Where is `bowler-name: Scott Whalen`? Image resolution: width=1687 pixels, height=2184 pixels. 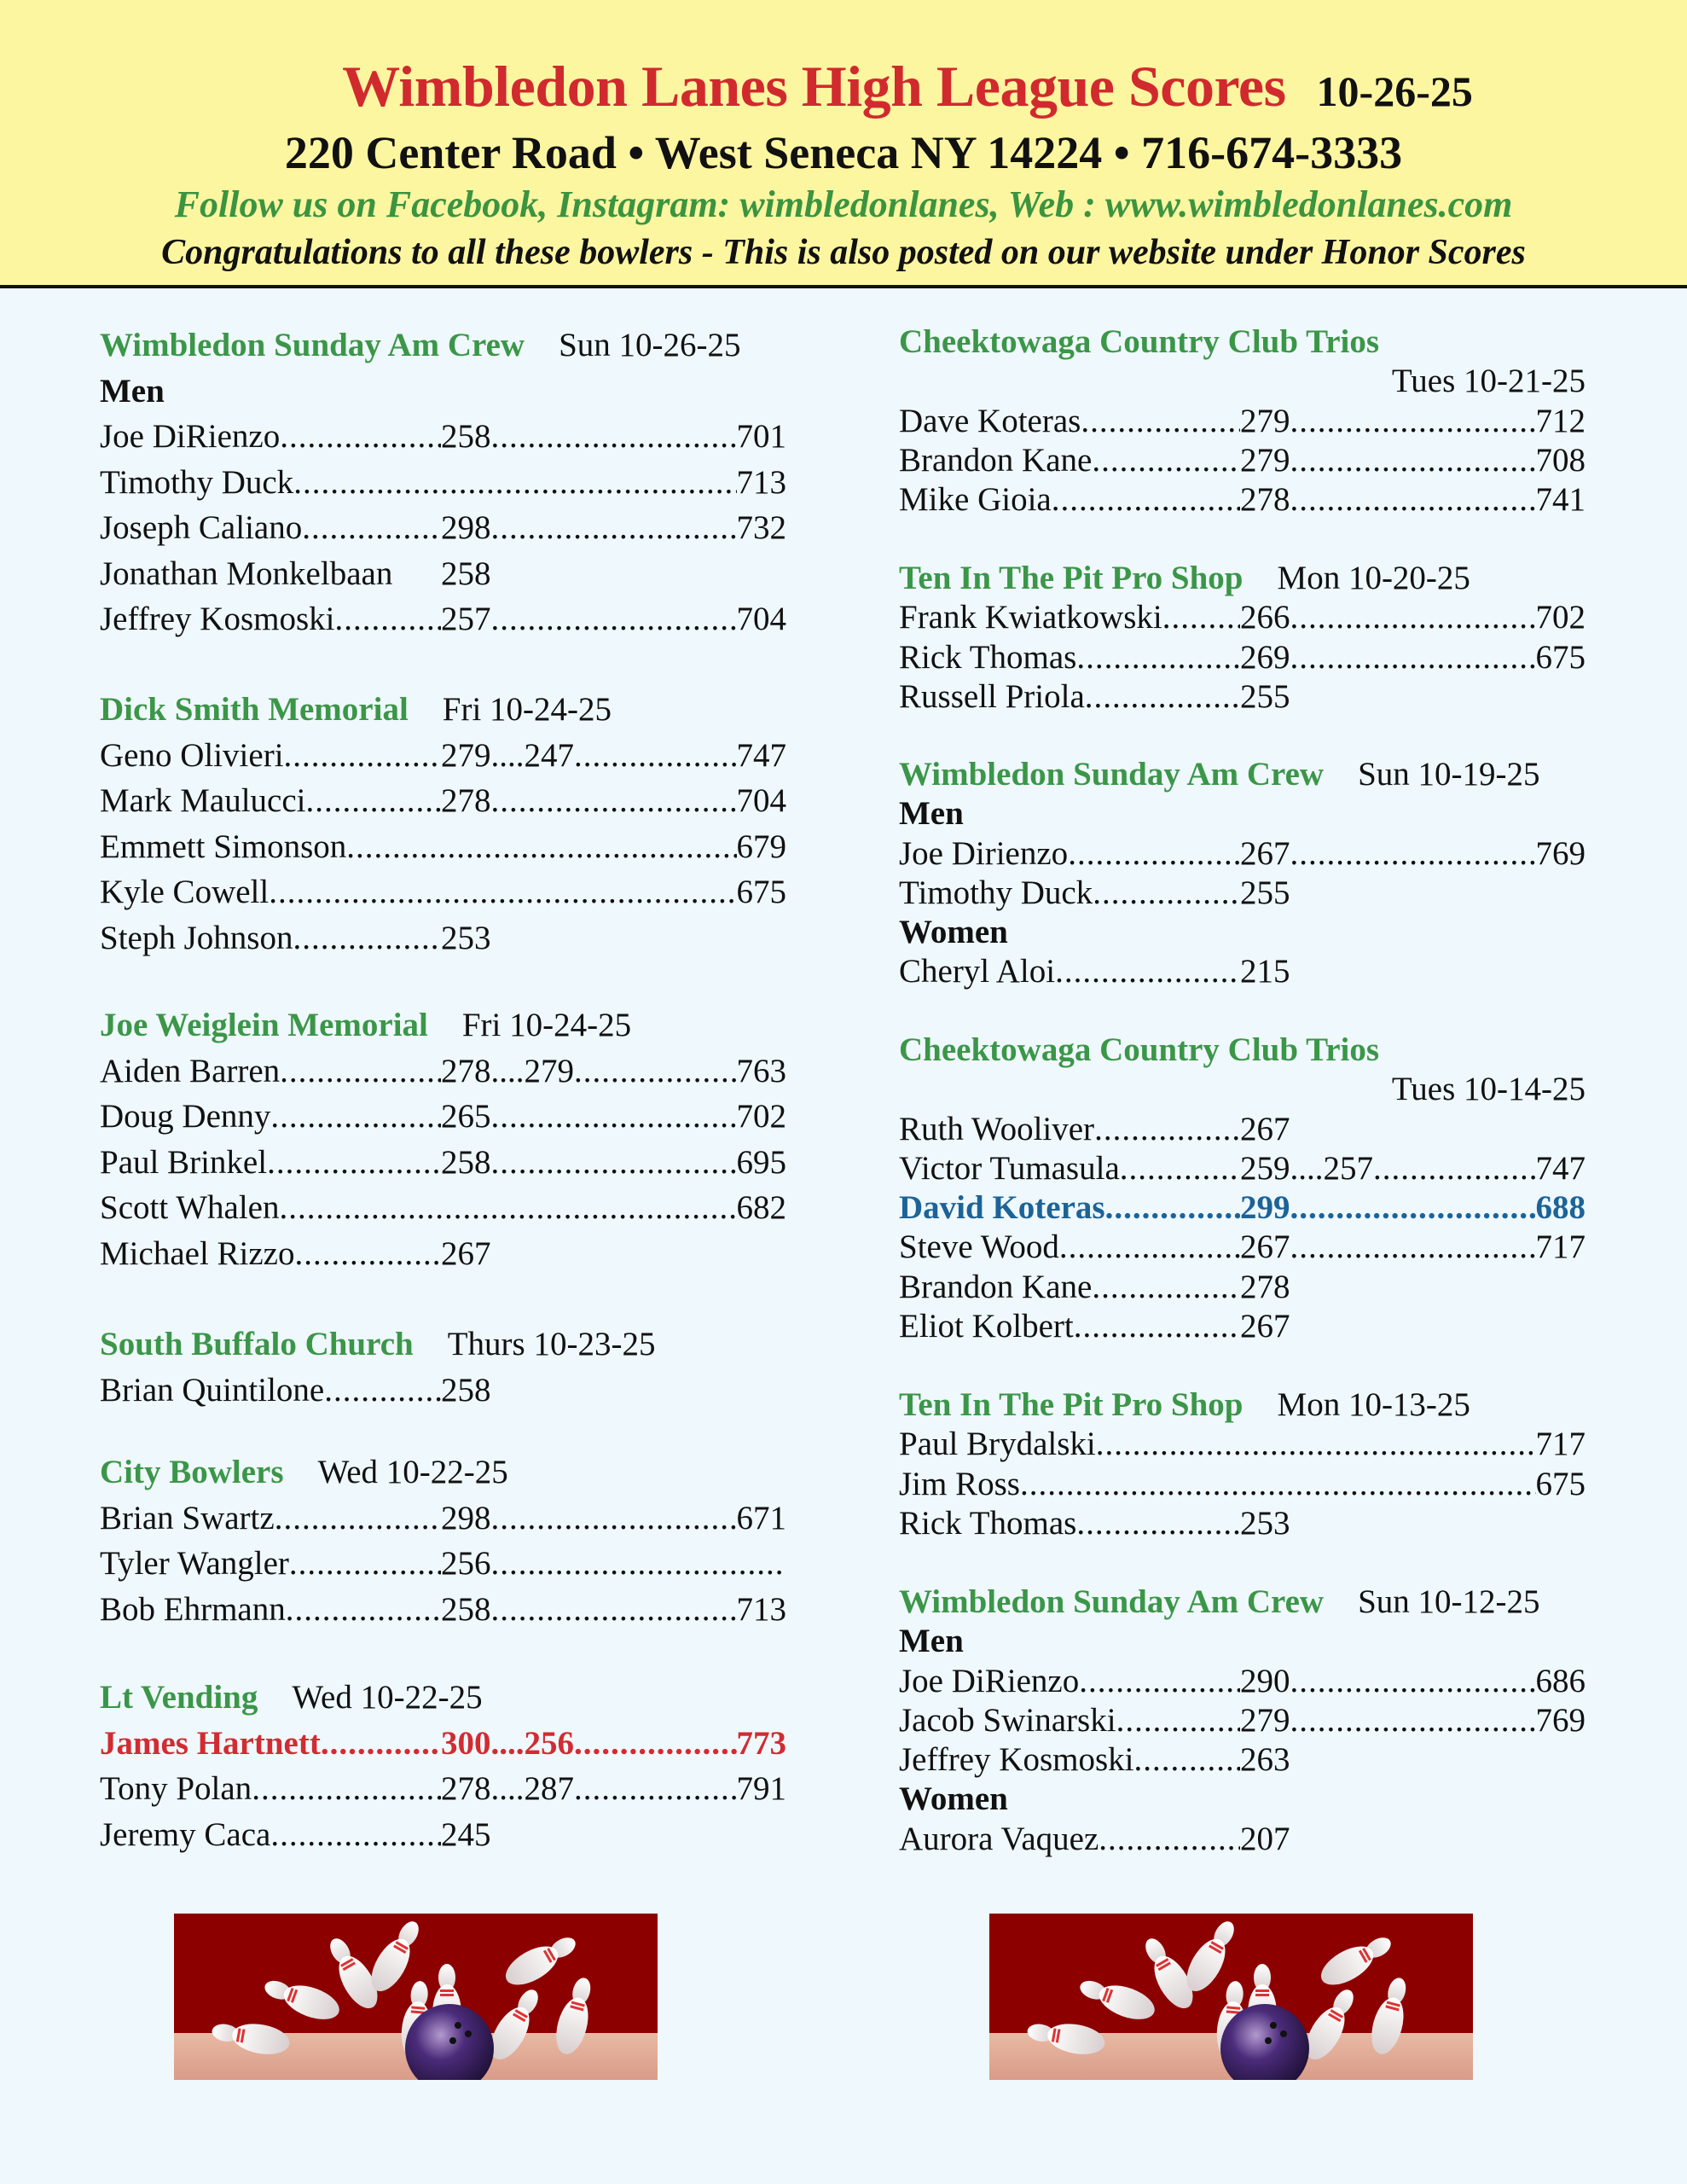 bowler-name: Scott Whalen is located at coordinates (190, 1207).